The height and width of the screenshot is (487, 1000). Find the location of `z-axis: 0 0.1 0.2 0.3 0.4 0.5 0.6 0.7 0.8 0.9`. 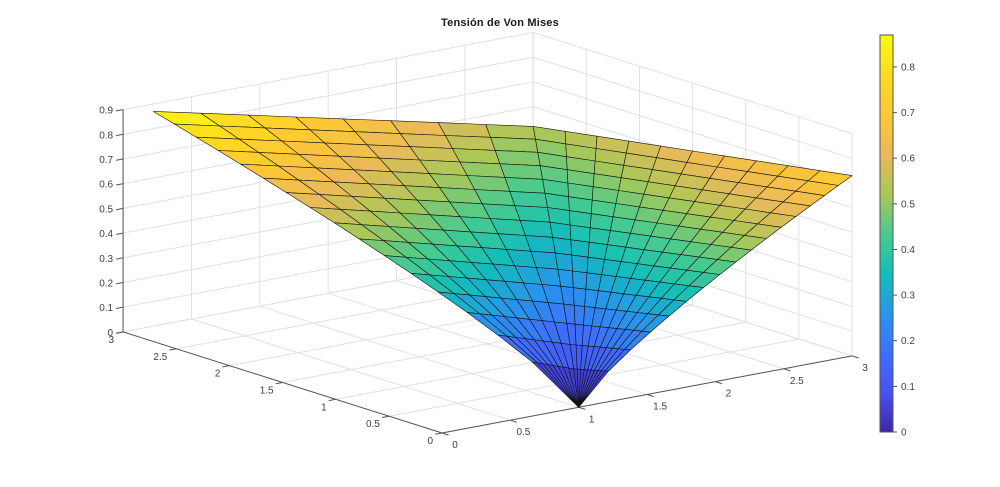

z-axis: 0 0.1 0.2 0.3 0.4 0.5 0.6 0.7 0.8 0.9 is located at coordinates (111, 222).